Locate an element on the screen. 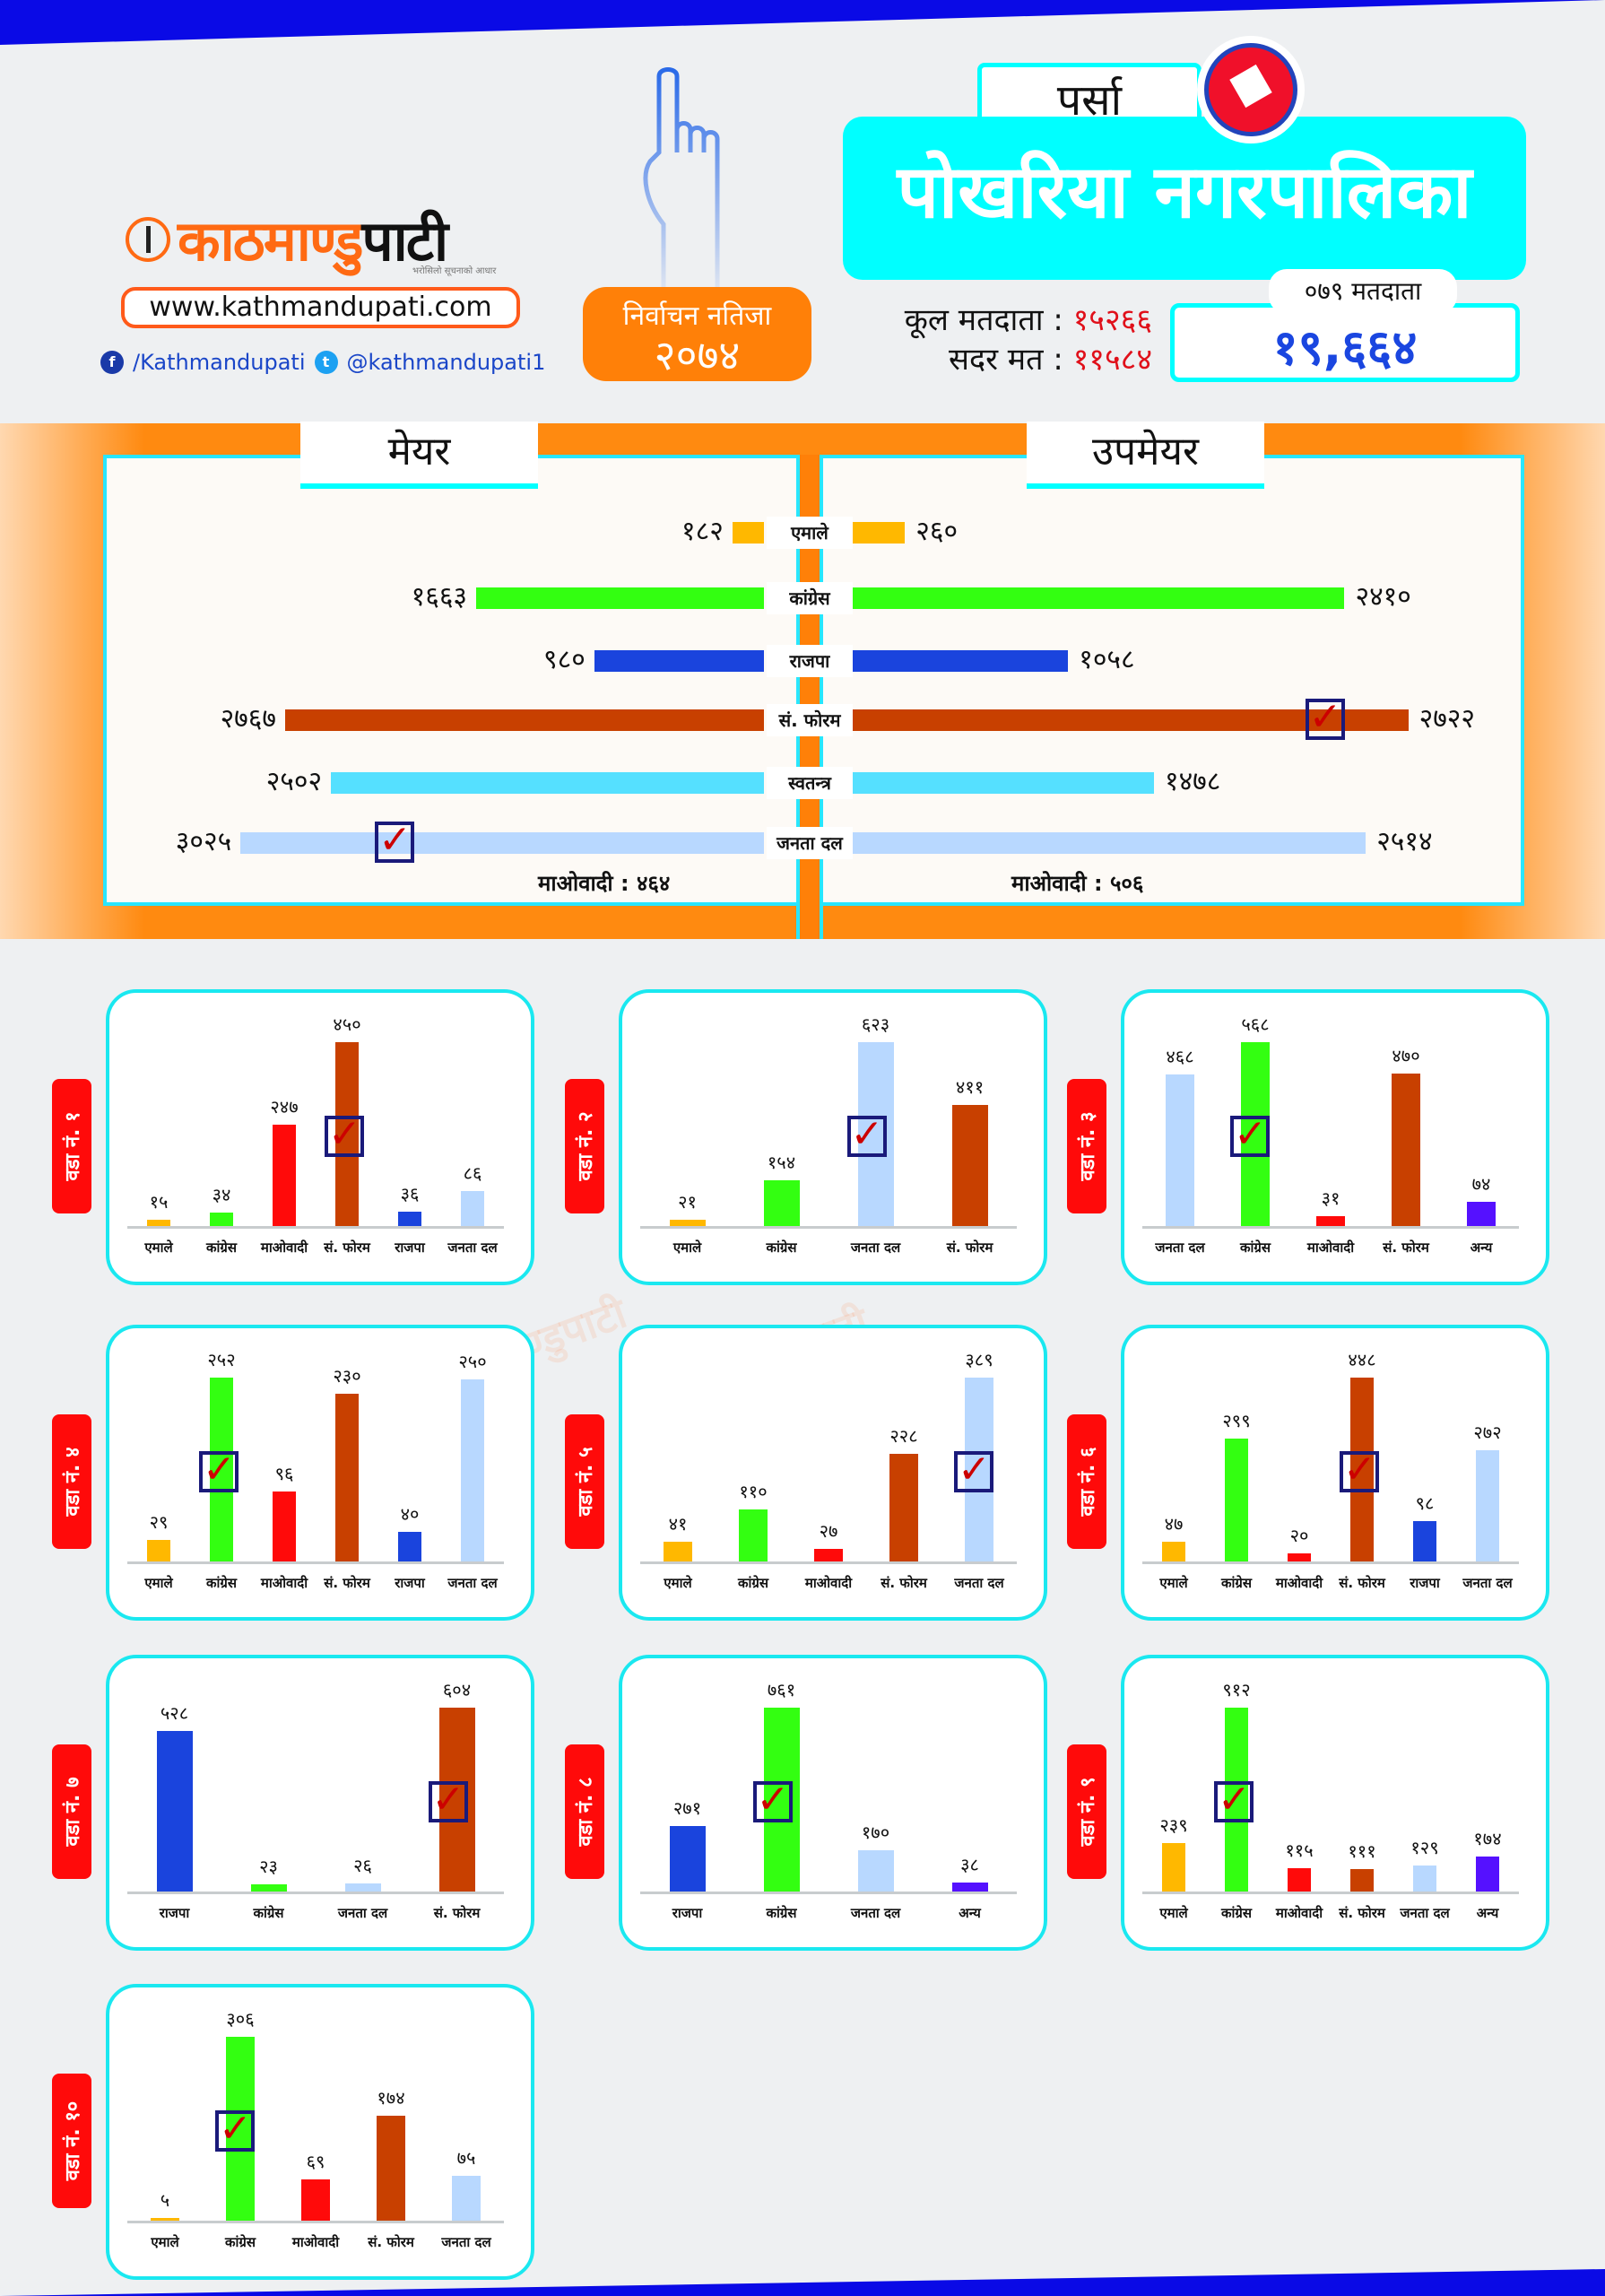 The width and height of the screenshot is (1605, 2296). twitter-icon: t is located at coordinates (326, 362).